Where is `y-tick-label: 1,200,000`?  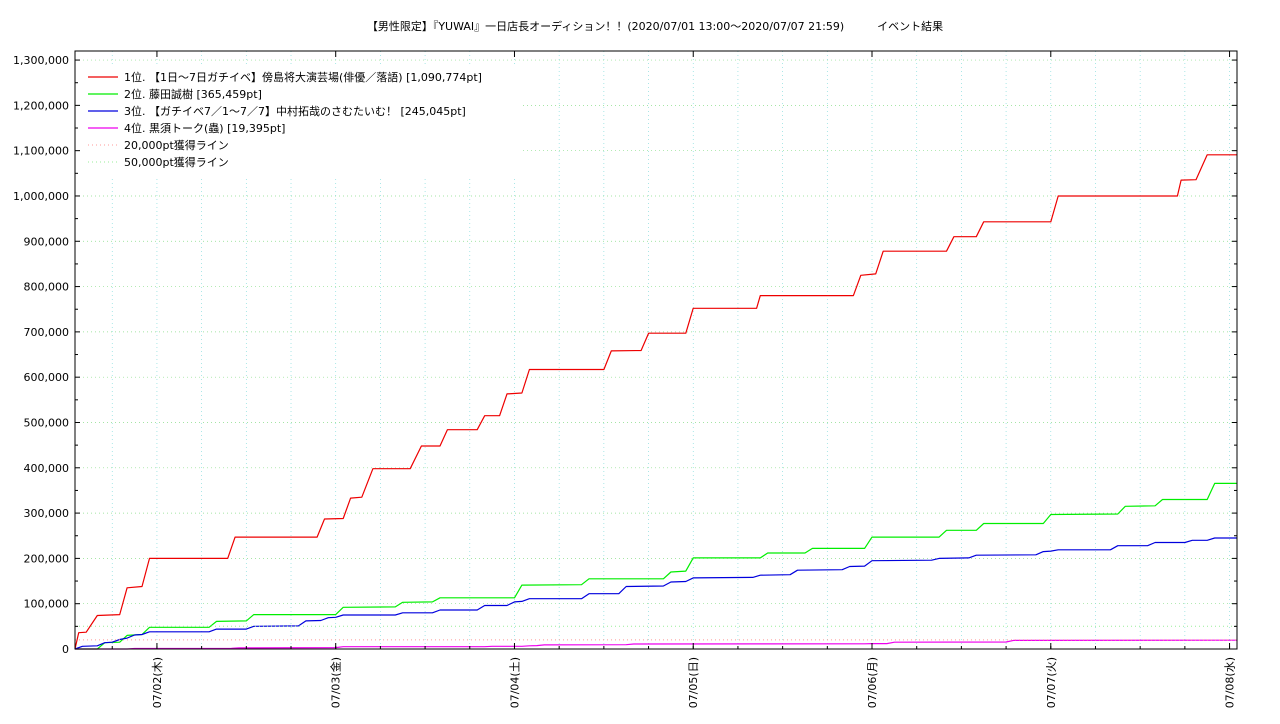
y-tick-label: 1,200,000 is located at coordinates (41, 105).